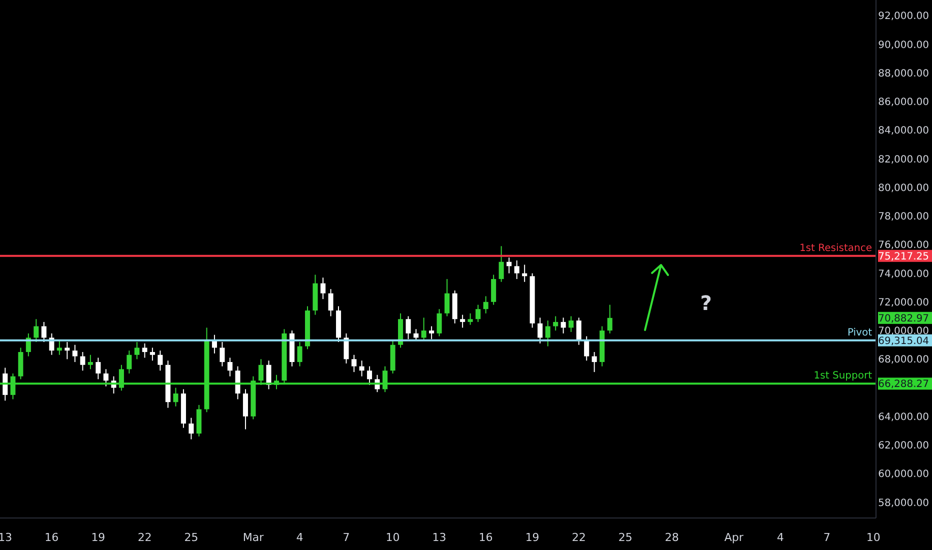 The width and height of the screenshot is (932, 550). Describe the element at coordinates (903, 274) in the screenshot. I see `y-tick-label: 74,000.00` at that location.